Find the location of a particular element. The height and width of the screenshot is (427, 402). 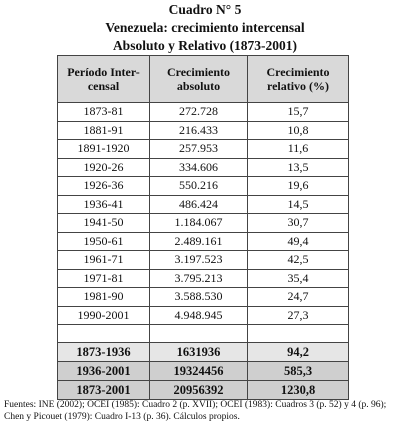

cell: 19,6 is located at coordinates (298, 186).